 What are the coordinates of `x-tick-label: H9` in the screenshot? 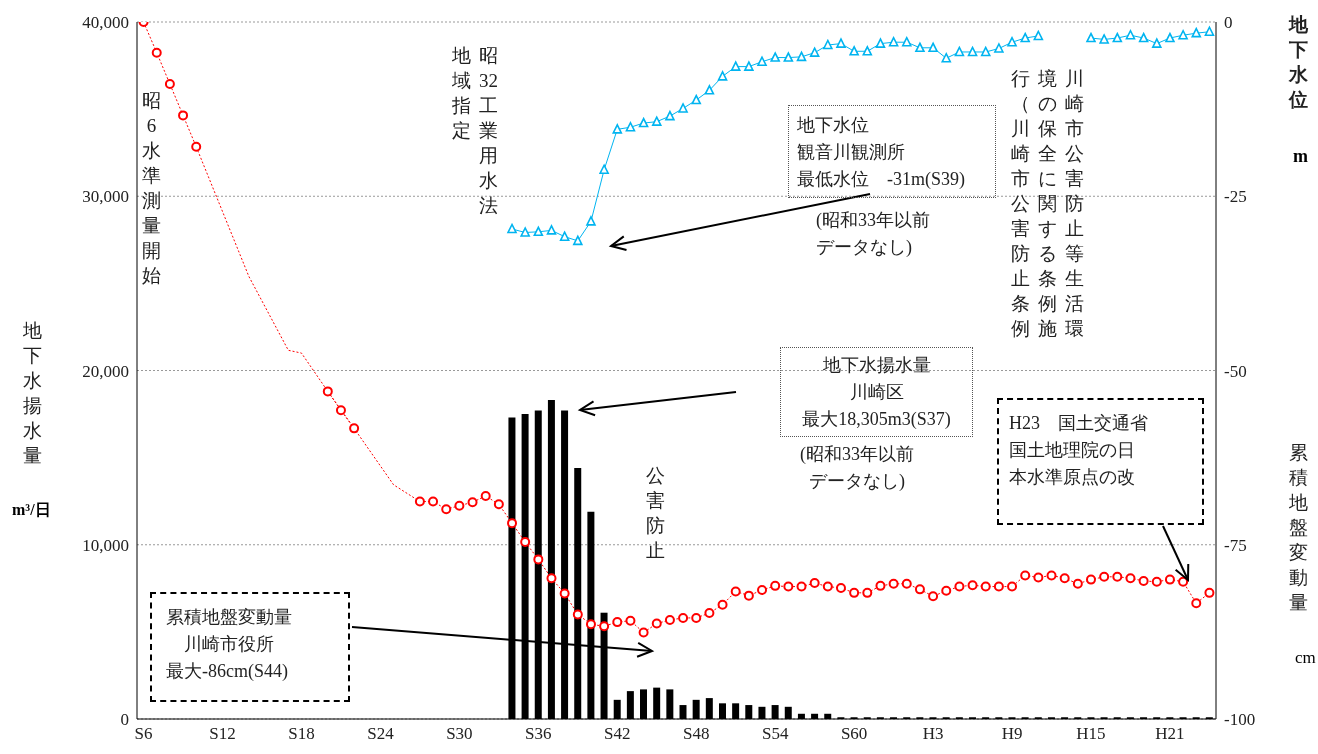 It's located at (1012, 734).